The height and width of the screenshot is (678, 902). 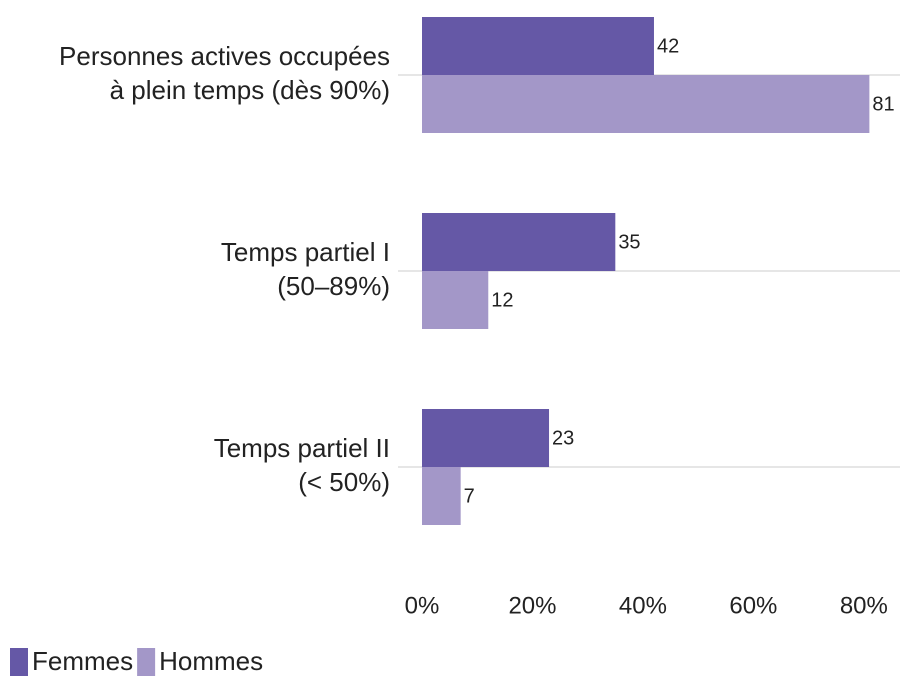 What do you see at coordinates (563, 438) in the screenshot?
I see `value-label: 23` at bounding box center [563, 438].